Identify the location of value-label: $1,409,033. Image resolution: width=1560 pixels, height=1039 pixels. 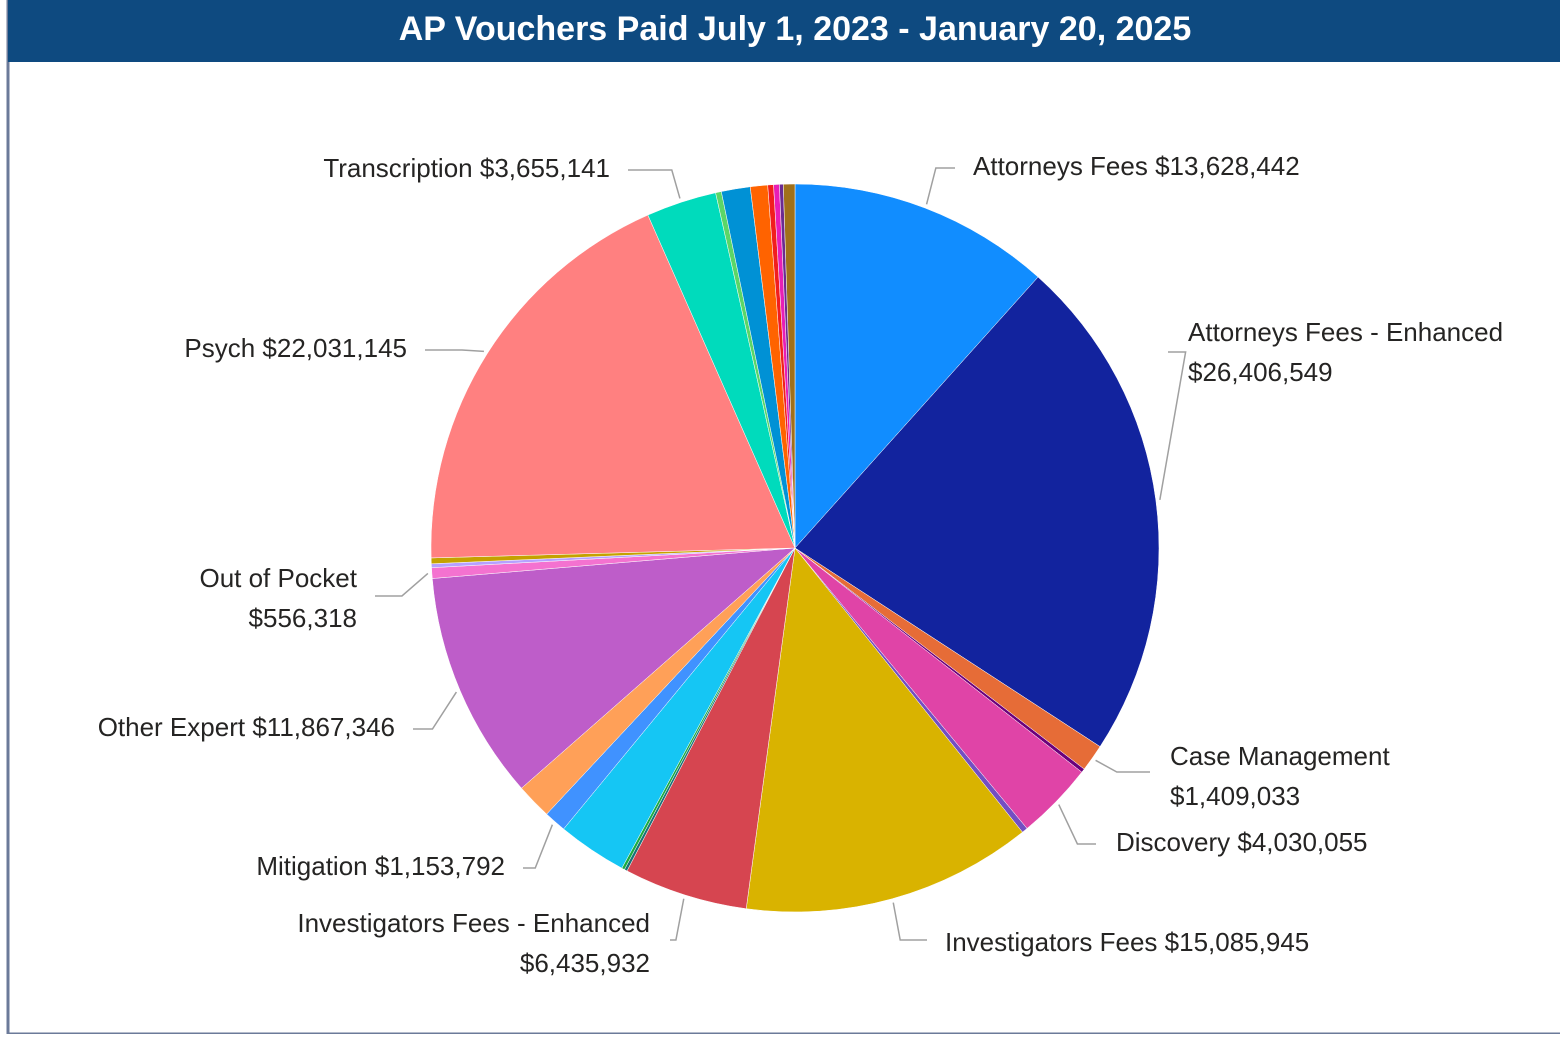
(1235, 796).